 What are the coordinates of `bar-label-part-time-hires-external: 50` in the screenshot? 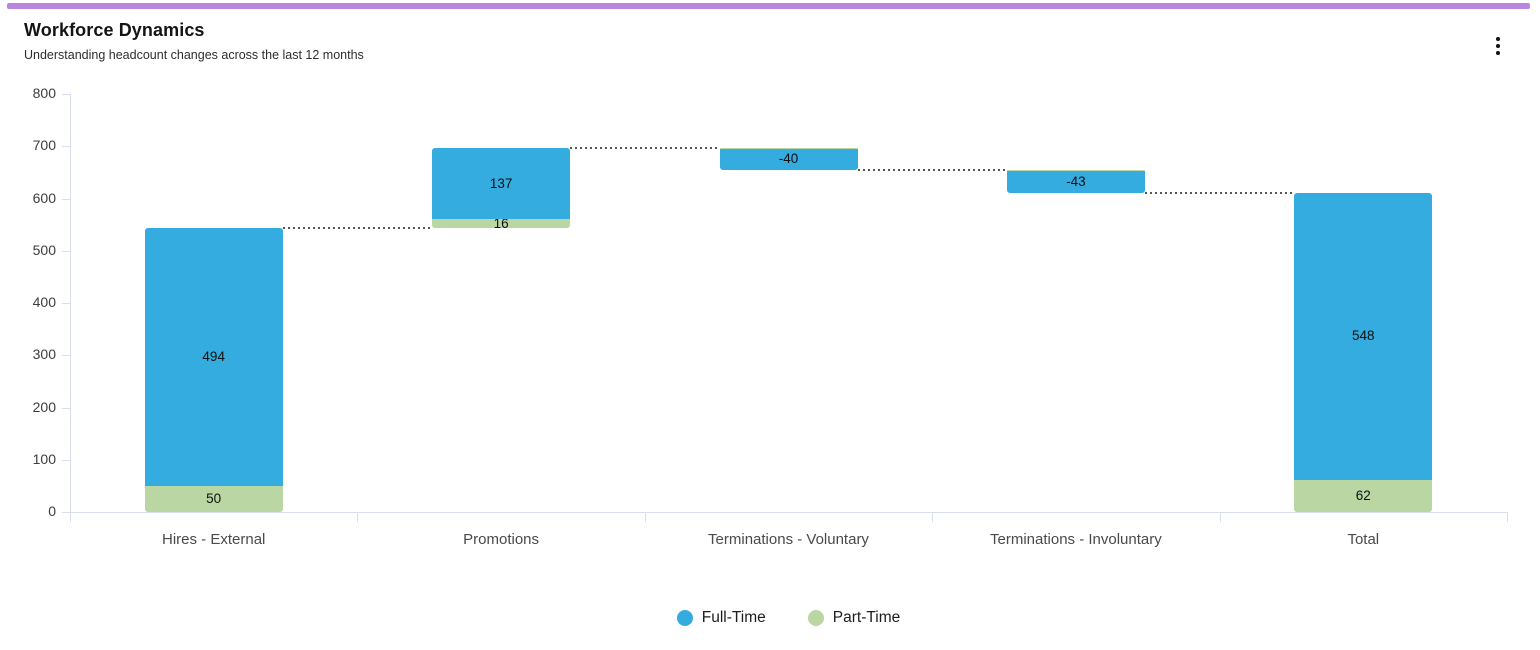 It's located at (214, 498).